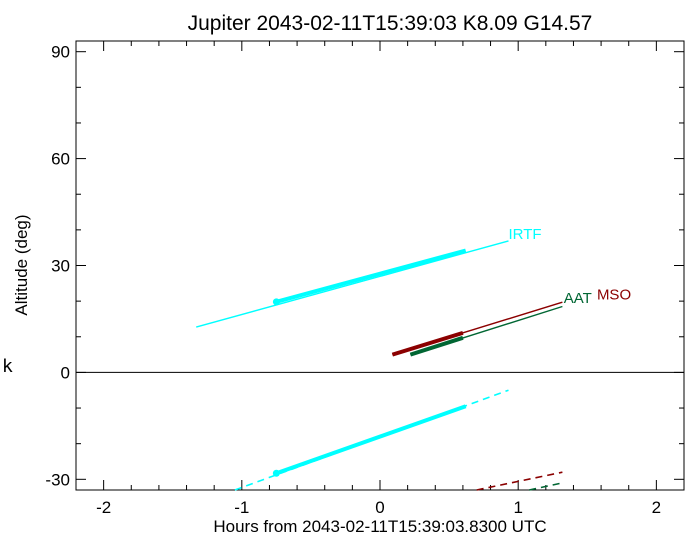 This screenshot has height=541, width=695. What do you see at coordinates (276, 387) in the screenshot?
I see `series-markers` at bounding box center [276, 387].